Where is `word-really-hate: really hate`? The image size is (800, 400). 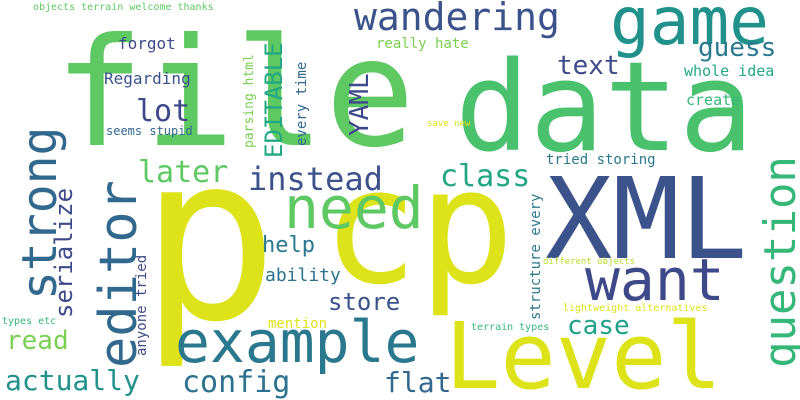
word-really-hate: really hate is located at coordinates (422, 44).